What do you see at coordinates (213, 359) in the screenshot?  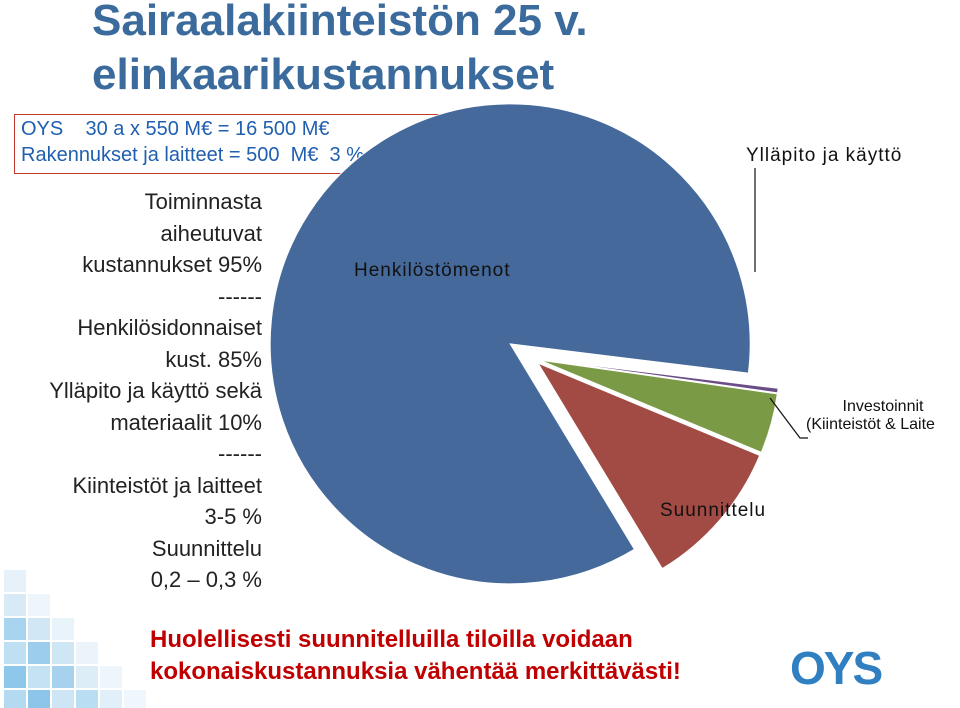 I see `breakdown-line: kust. 85%` at bounding box center [213, 359].